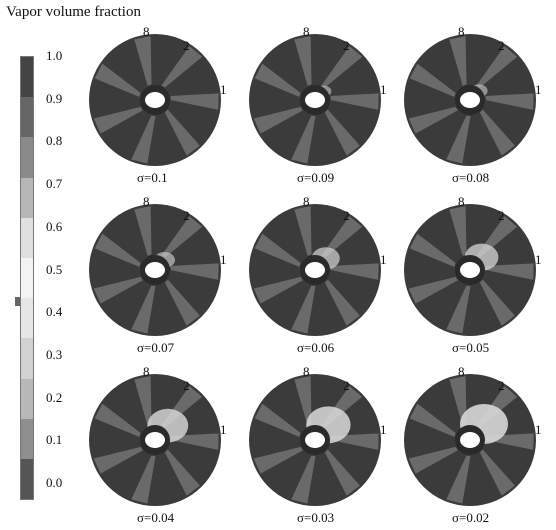 The height and width of the screenshot is (530, 556). What do you see at coordinates (54, 141) in the screenshot?
I see `scale-tick-label: 0.8` at bounding box center [54, 141].